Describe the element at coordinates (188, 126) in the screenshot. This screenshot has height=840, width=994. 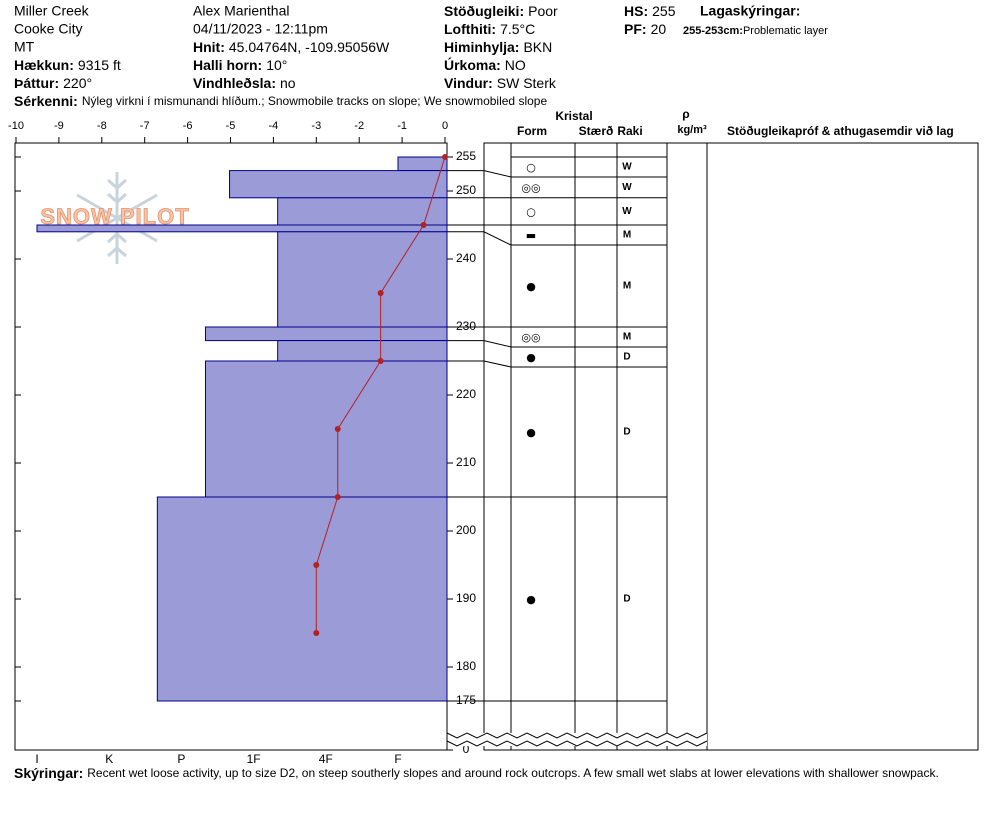
I see `x-tick-label: -6` at that location.